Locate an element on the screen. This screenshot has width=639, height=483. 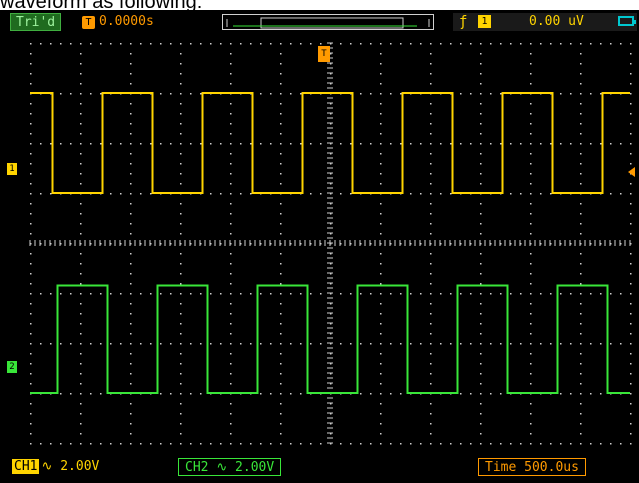
trigger-position-value: 0.0000s is located at coordinates (126, 21).